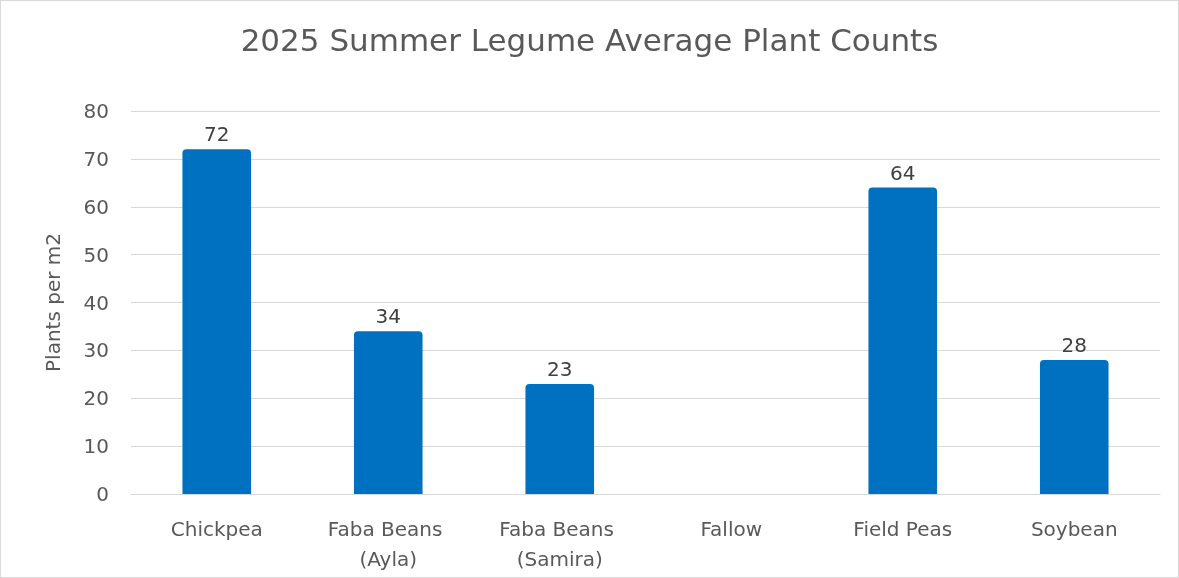 The image size is (1179, 578). What do you see at coordinates (96, 398) in the screenshot?
I see `y-tick-label: 20` at bounding box center [96, 398].